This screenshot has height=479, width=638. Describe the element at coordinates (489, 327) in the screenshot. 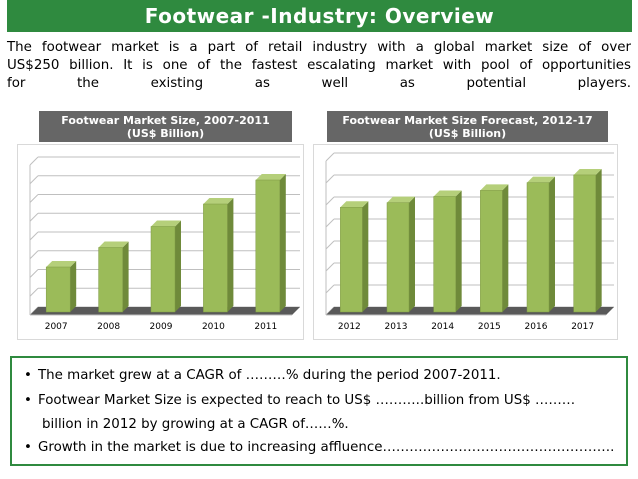

I see `x-tick-label: 2015` at that location.